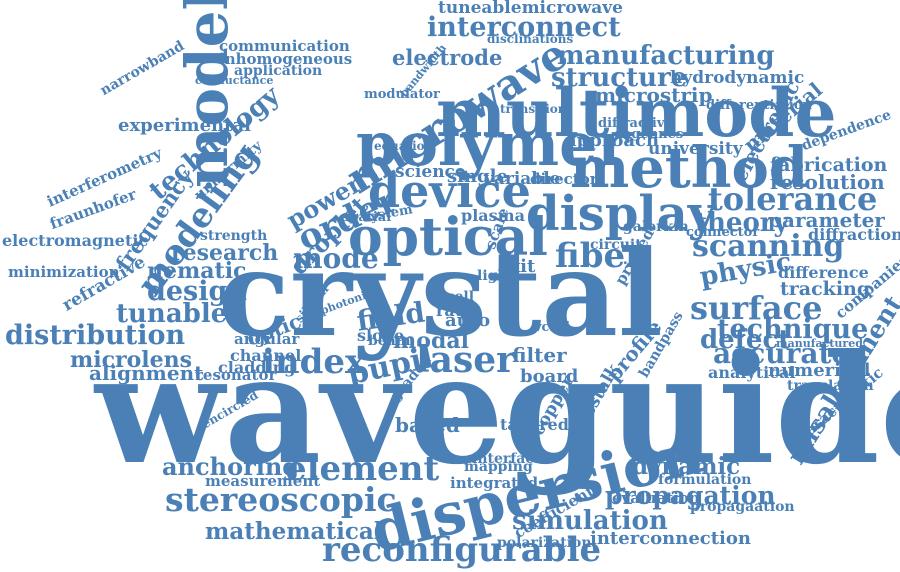 The height and width of the screenshot is (572, 900). What do you see at coordinates (430, 172) in the screenshot?
I see `word-science: science` at bounding box center [430, 172].